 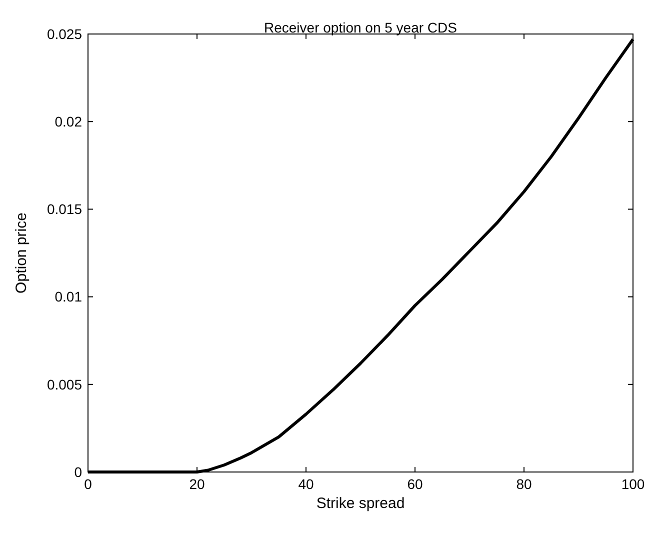 What do you see at coordinates (88, 484) in the screenshot?
I see `x-tick-label: 0` at bounding box center [88, 484].